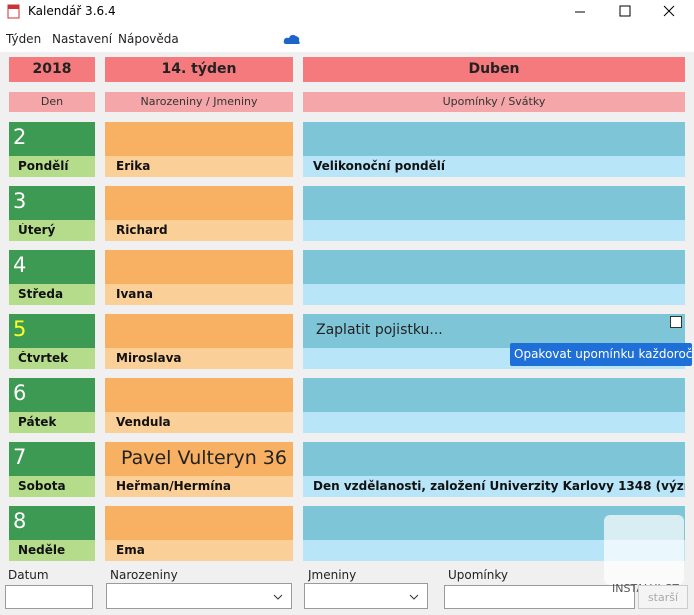 The width and height of the screenshot is (694, 615). Describe the element at coordinates (199, 102) in the screenshot. I see `column-header: Narozeniny / Jmeniny` at that location.